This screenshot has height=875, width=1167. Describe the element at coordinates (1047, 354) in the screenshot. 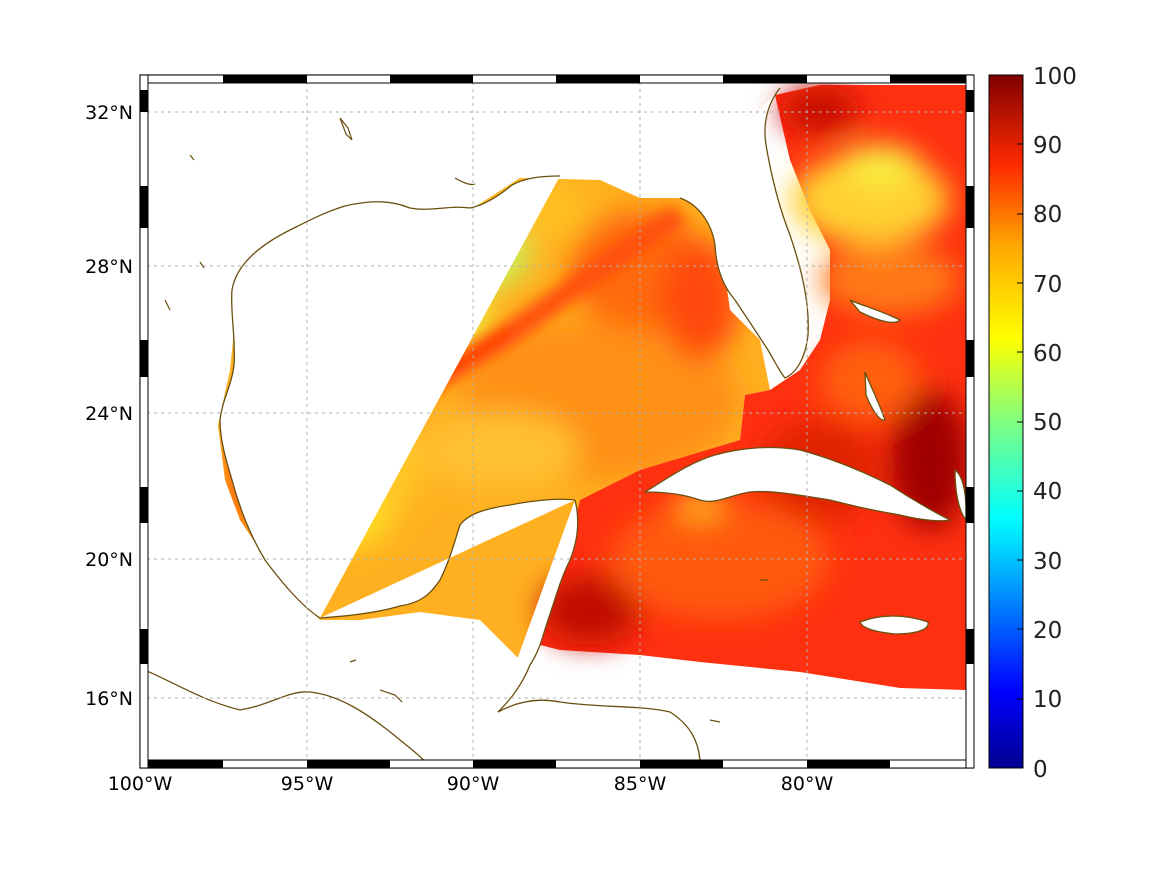

I see `colorbar-label-60: 60` at that location.